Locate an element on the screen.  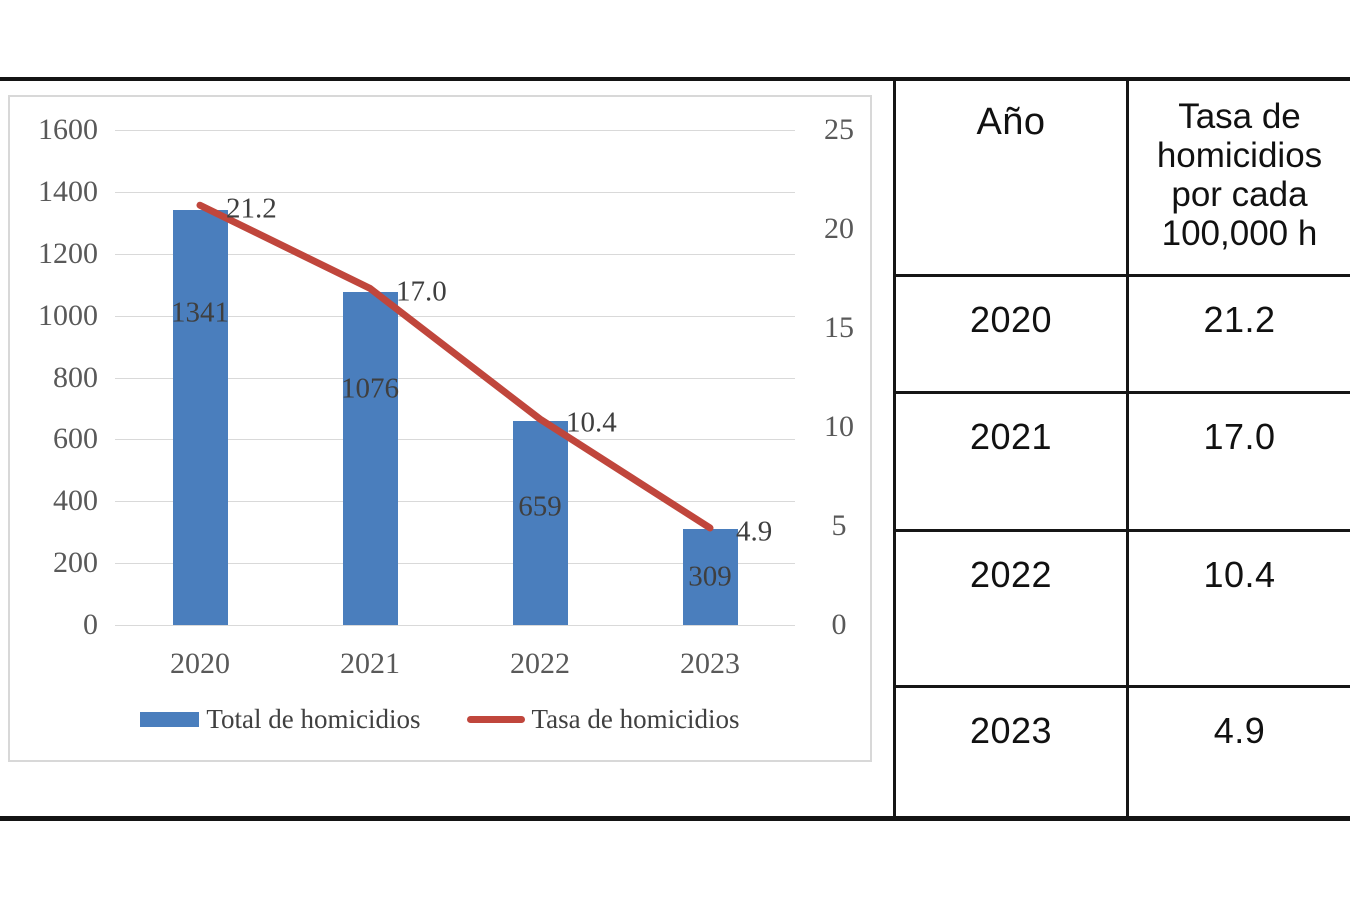
x-axis-tick-label: 2022 is located at coordinates (540, 663).